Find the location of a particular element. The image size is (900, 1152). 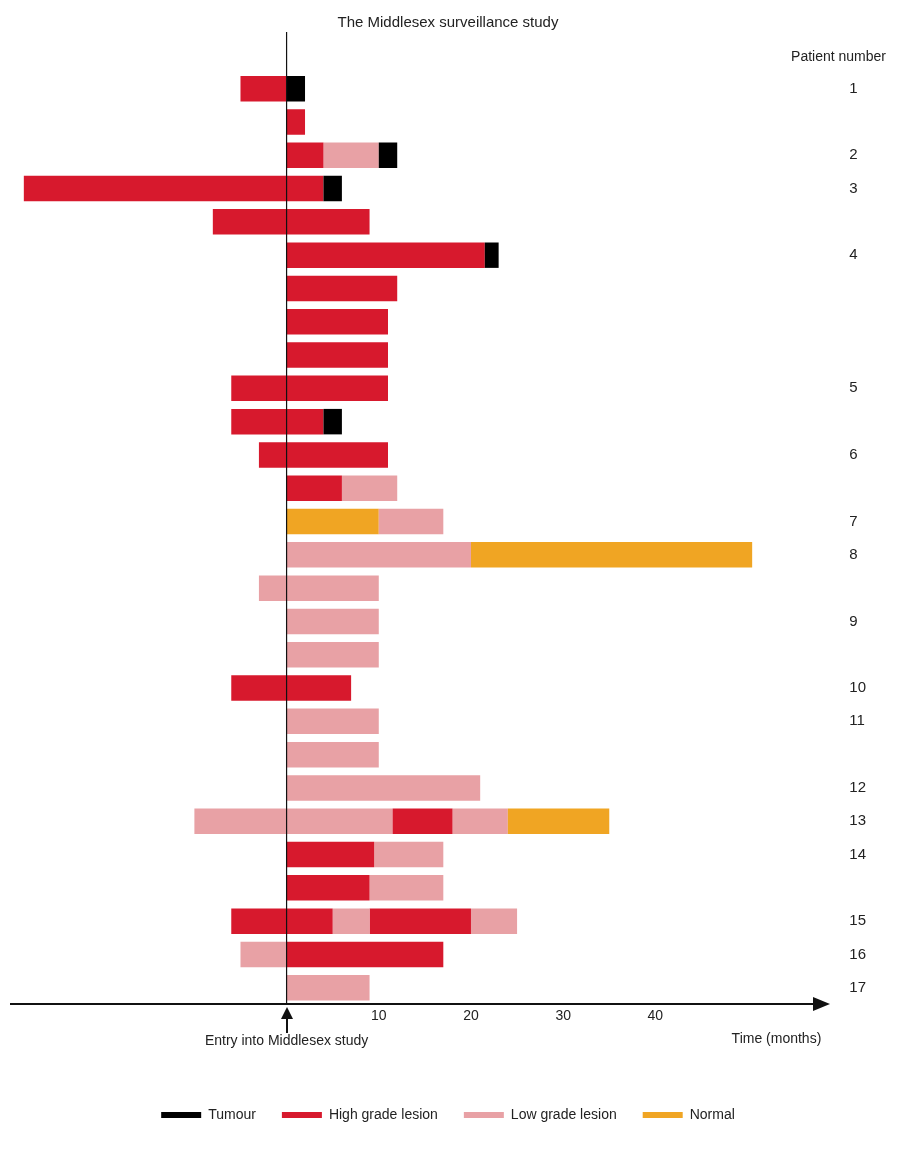

x-axis-title: Time (months) is located at coordinates (776, 1038).